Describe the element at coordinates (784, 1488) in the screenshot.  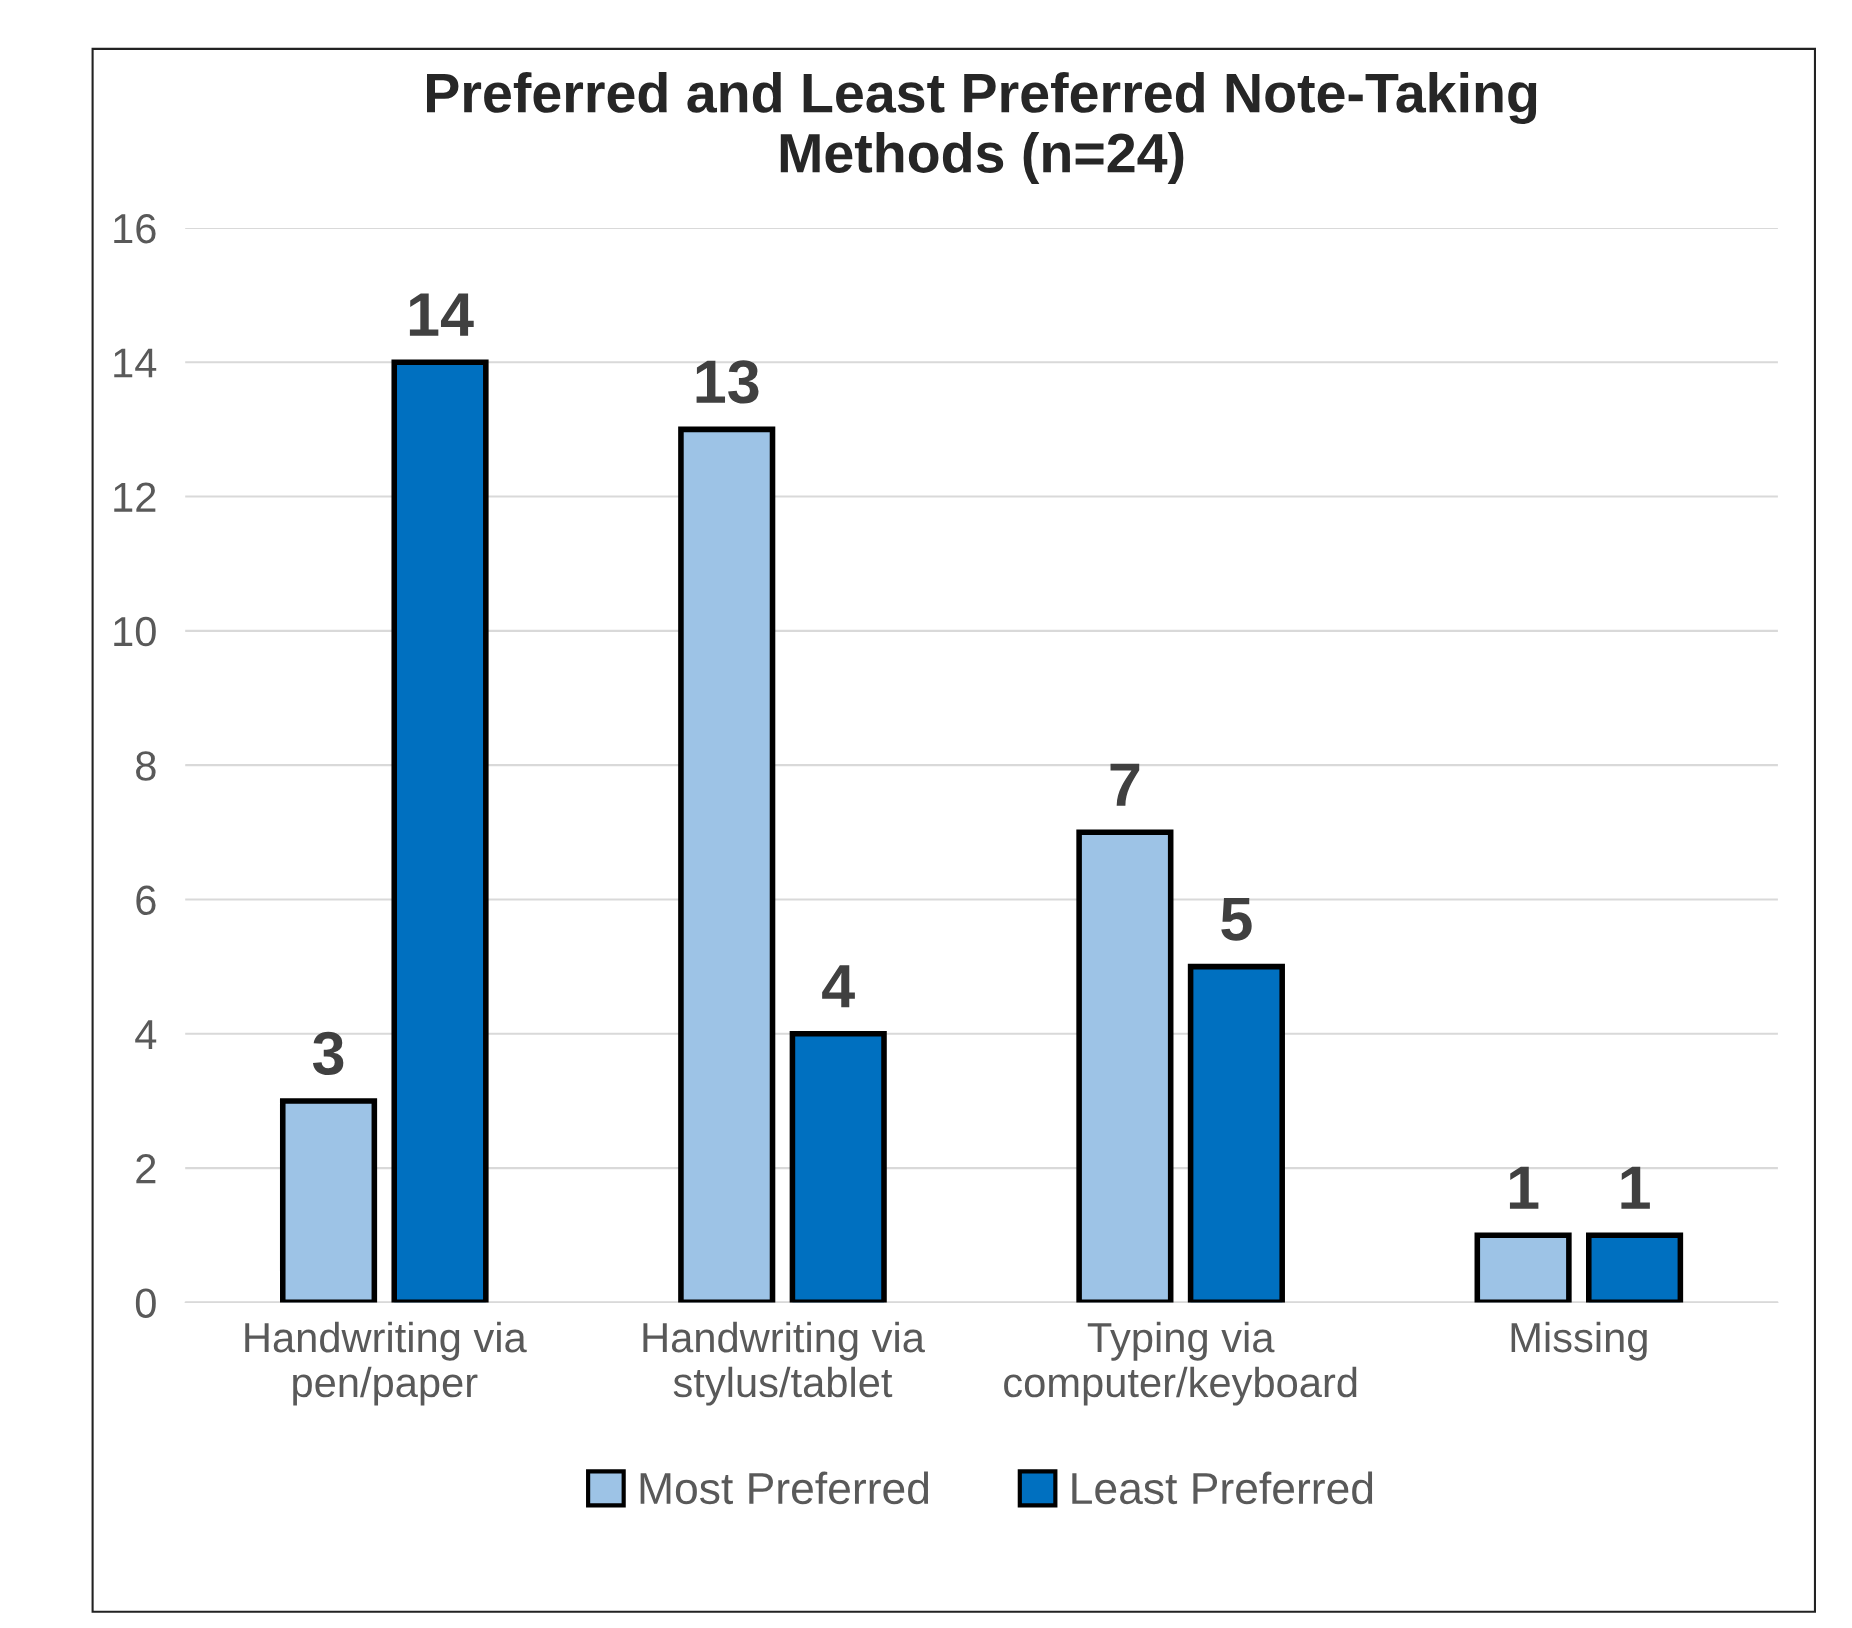
I see `legend-label: Most Preferred` at that location.